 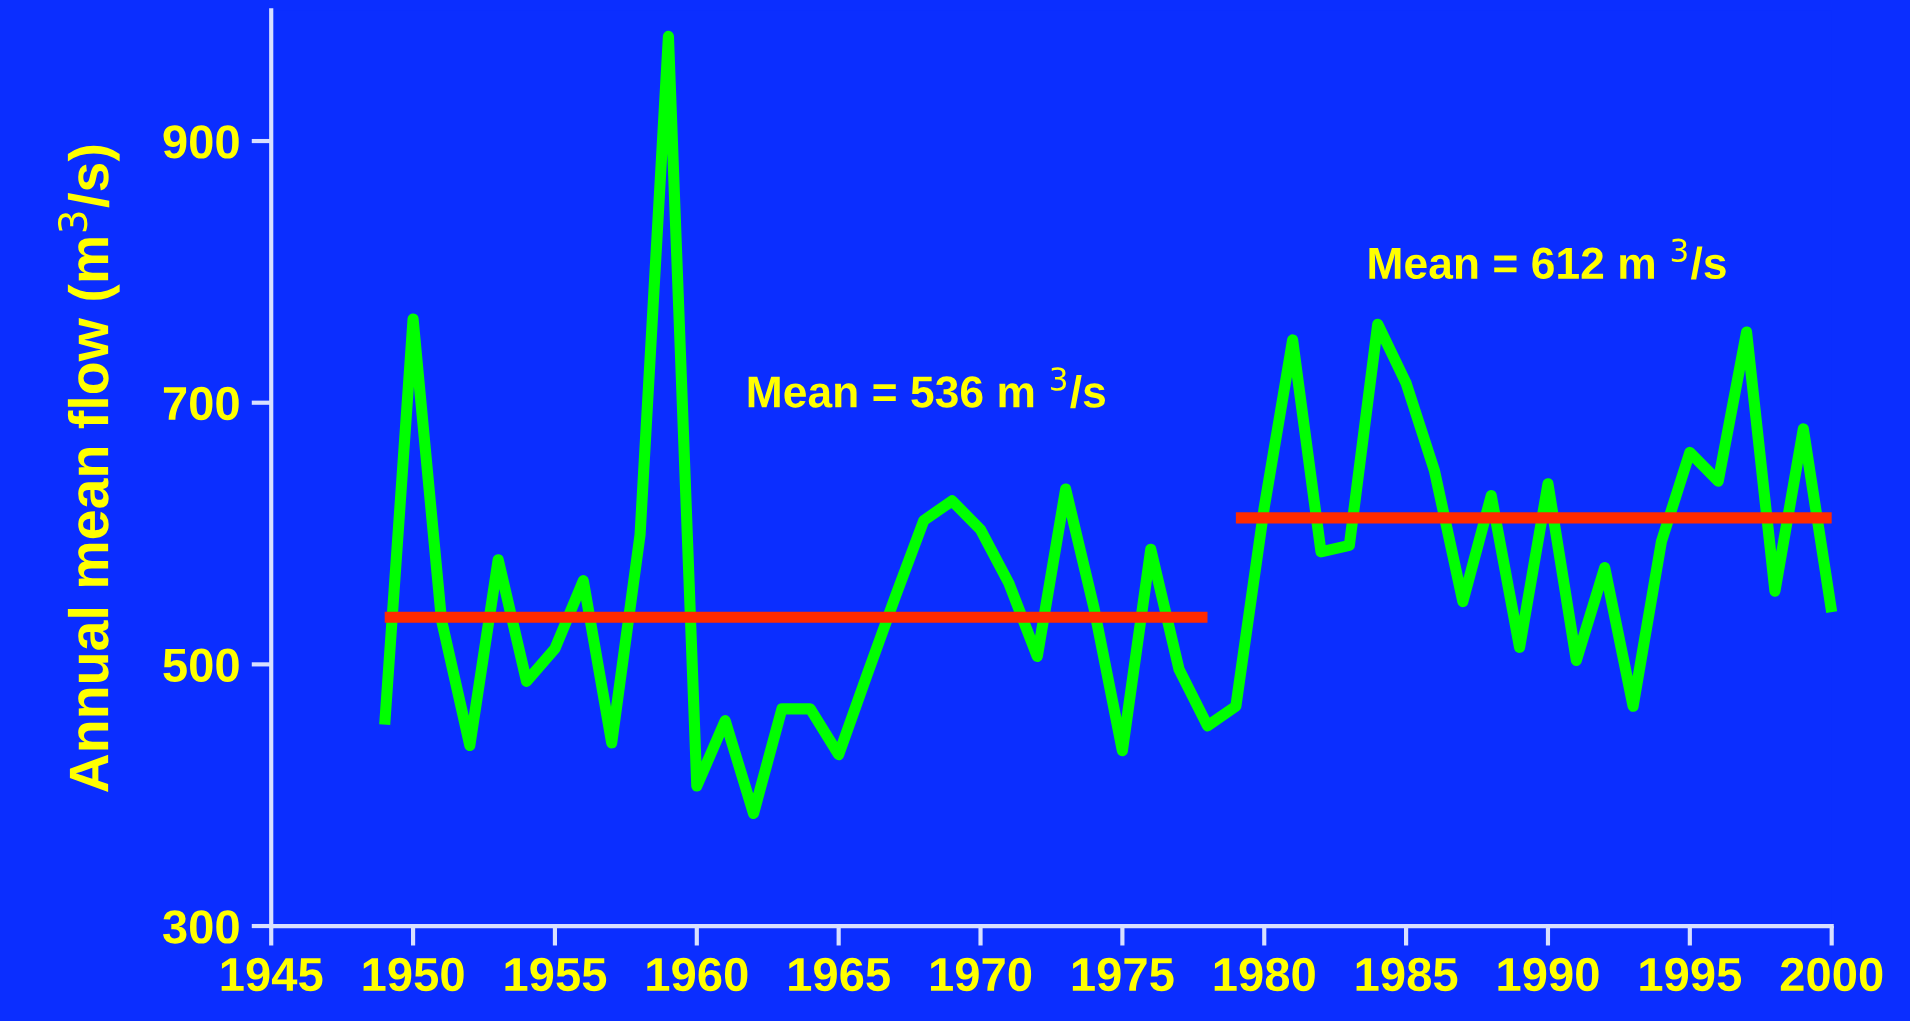 I want to click on y-tick-label: 700, so click(x=201, y=403).